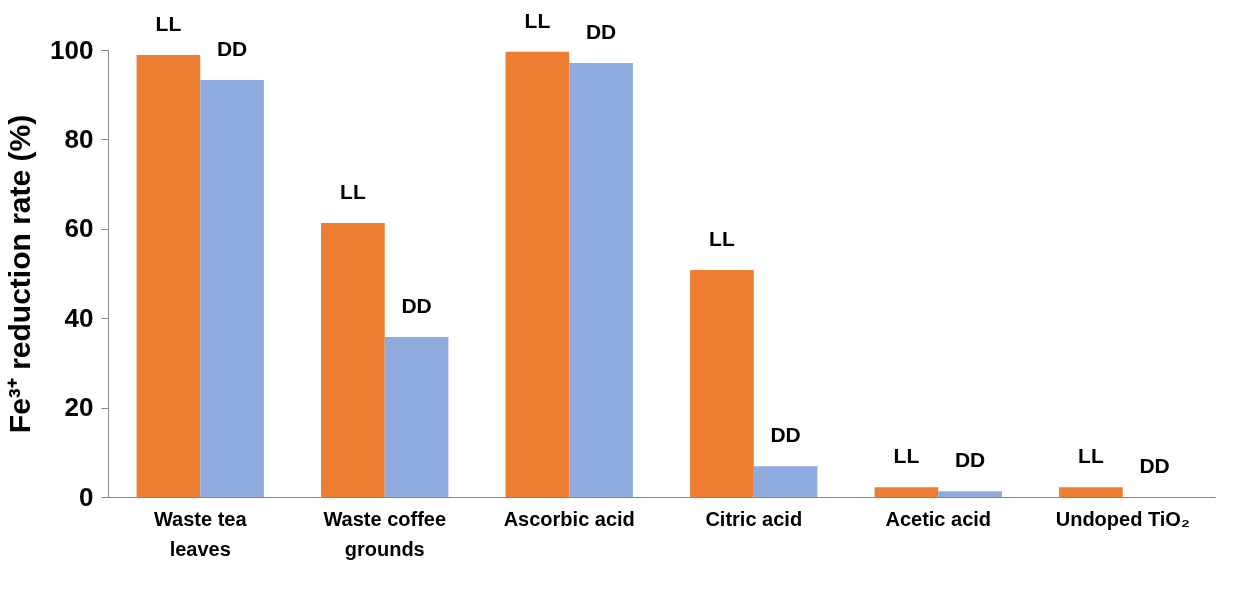  What do you see at coordinates (20, 274) in the screenshot?
I see `y-axis-title: Fe³⁺ reduction rate (%)` at bounding box center [20, 274].